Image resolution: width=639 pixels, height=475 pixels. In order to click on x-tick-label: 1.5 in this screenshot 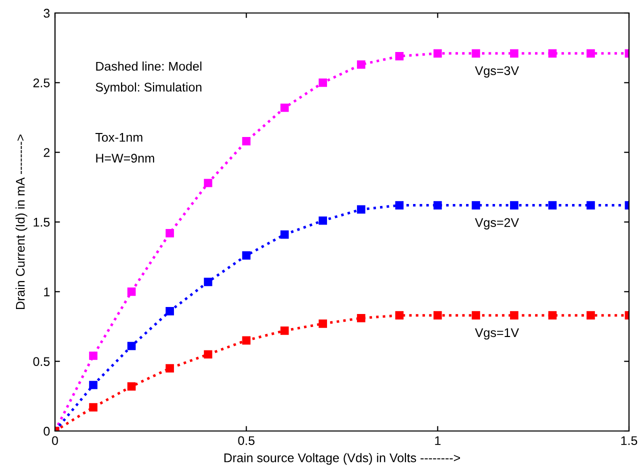, I will do `click(629, 441)`.